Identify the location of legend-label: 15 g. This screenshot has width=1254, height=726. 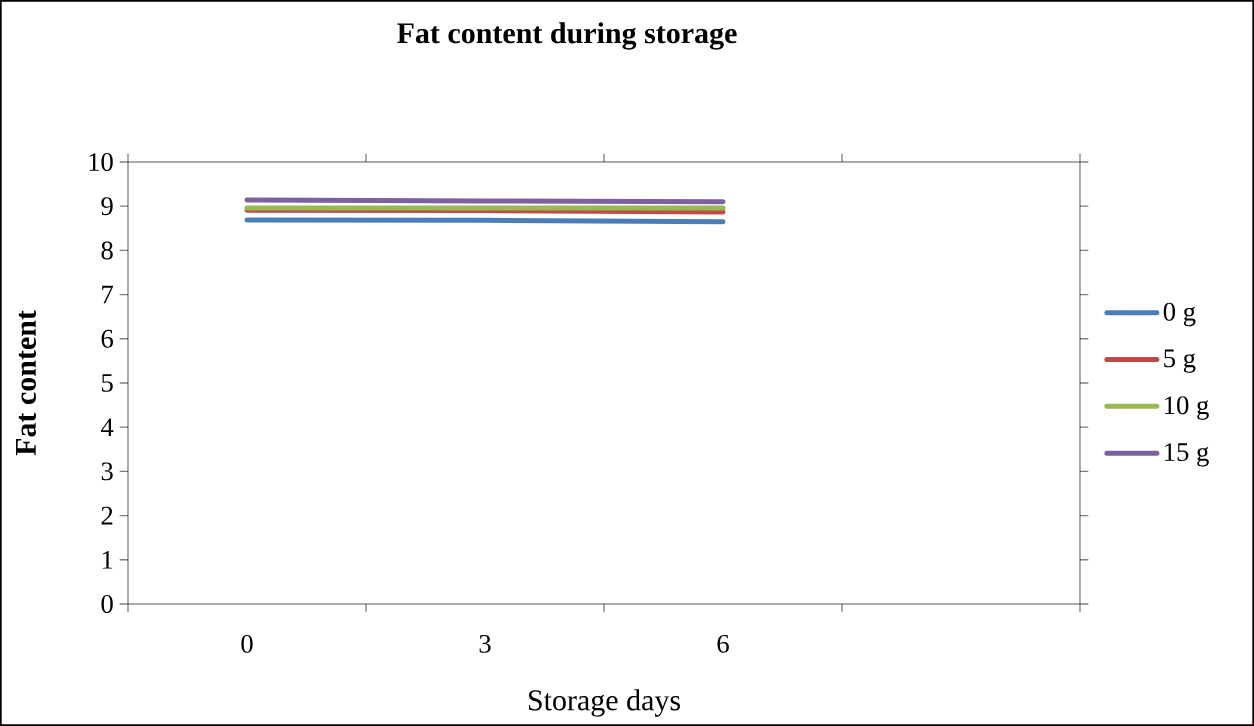
(1187, 455).